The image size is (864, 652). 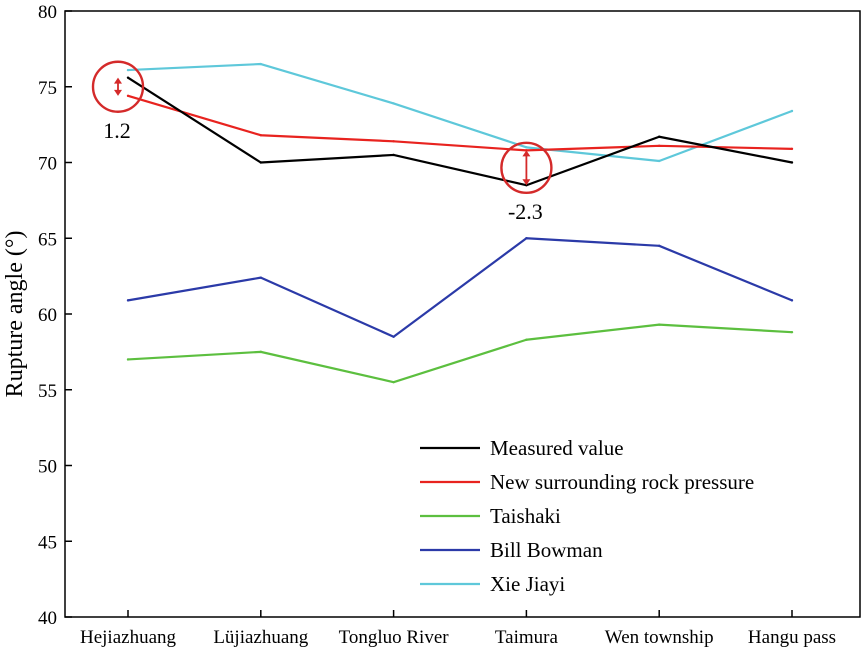 What do you see at coordinates (525, 211) in the screenshot?
I see `difference-label: -2.3` at bounding box center [525, 211].